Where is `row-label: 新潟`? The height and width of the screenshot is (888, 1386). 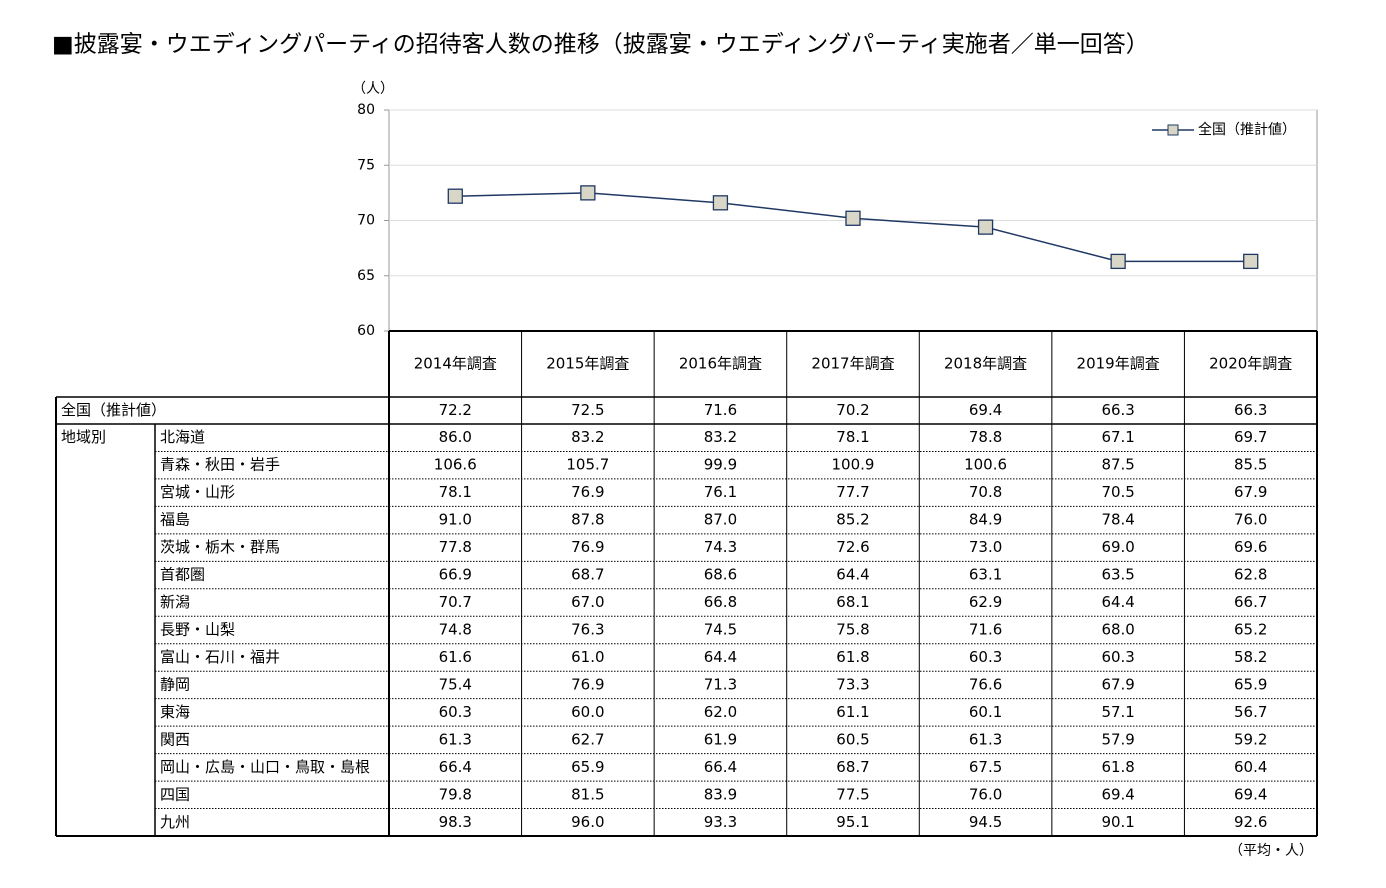
row-label: 新潟 is located at coordinates (175, 602).